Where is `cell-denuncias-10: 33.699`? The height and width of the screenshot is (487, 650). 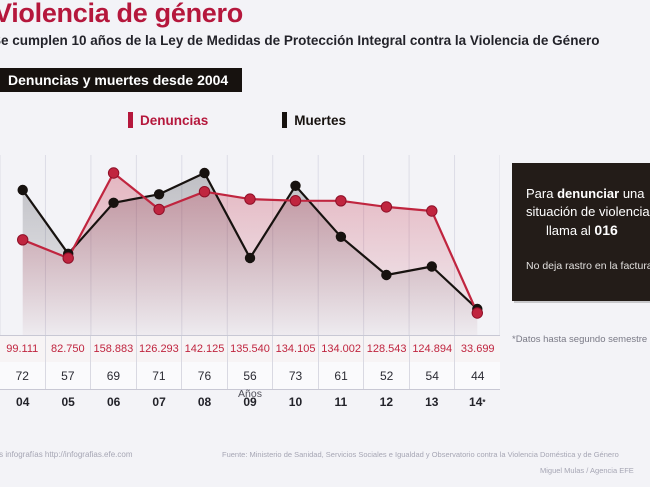 cell-denuncias-10: 33.699 is located at coordinates (477, 348).